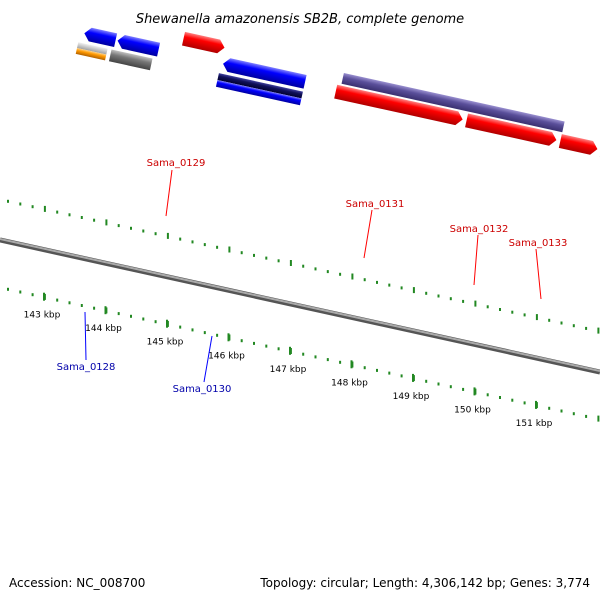 The width and height of the screenshot is (600, 600). What do you see at coordinates (103, 329) in the screenshot?
I see `kbp-tick-label: 144 kbp` at bounding box center [103, 329].